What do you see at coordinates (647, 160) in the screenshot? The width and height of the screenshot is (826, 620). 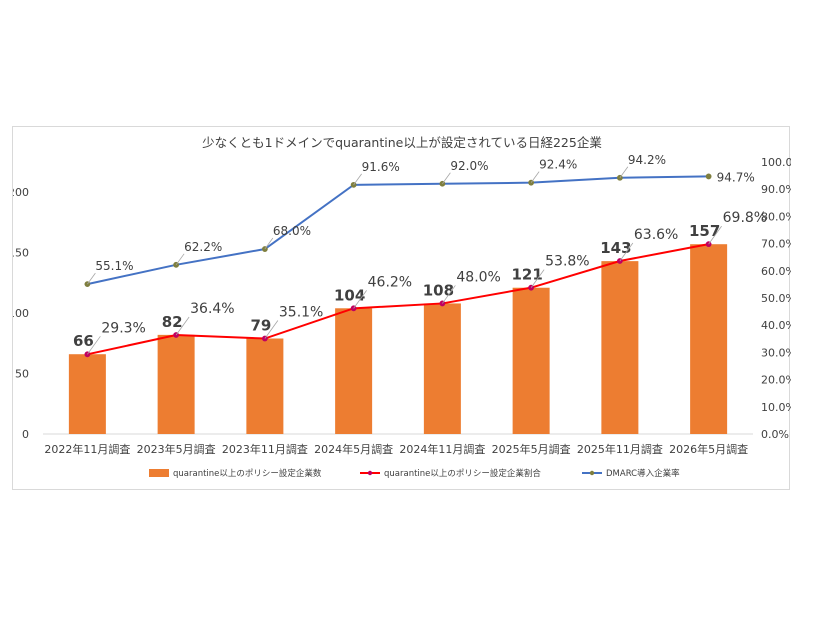 I see `dmarc-value-label: 94.2%` at bounding box center [647, 160].